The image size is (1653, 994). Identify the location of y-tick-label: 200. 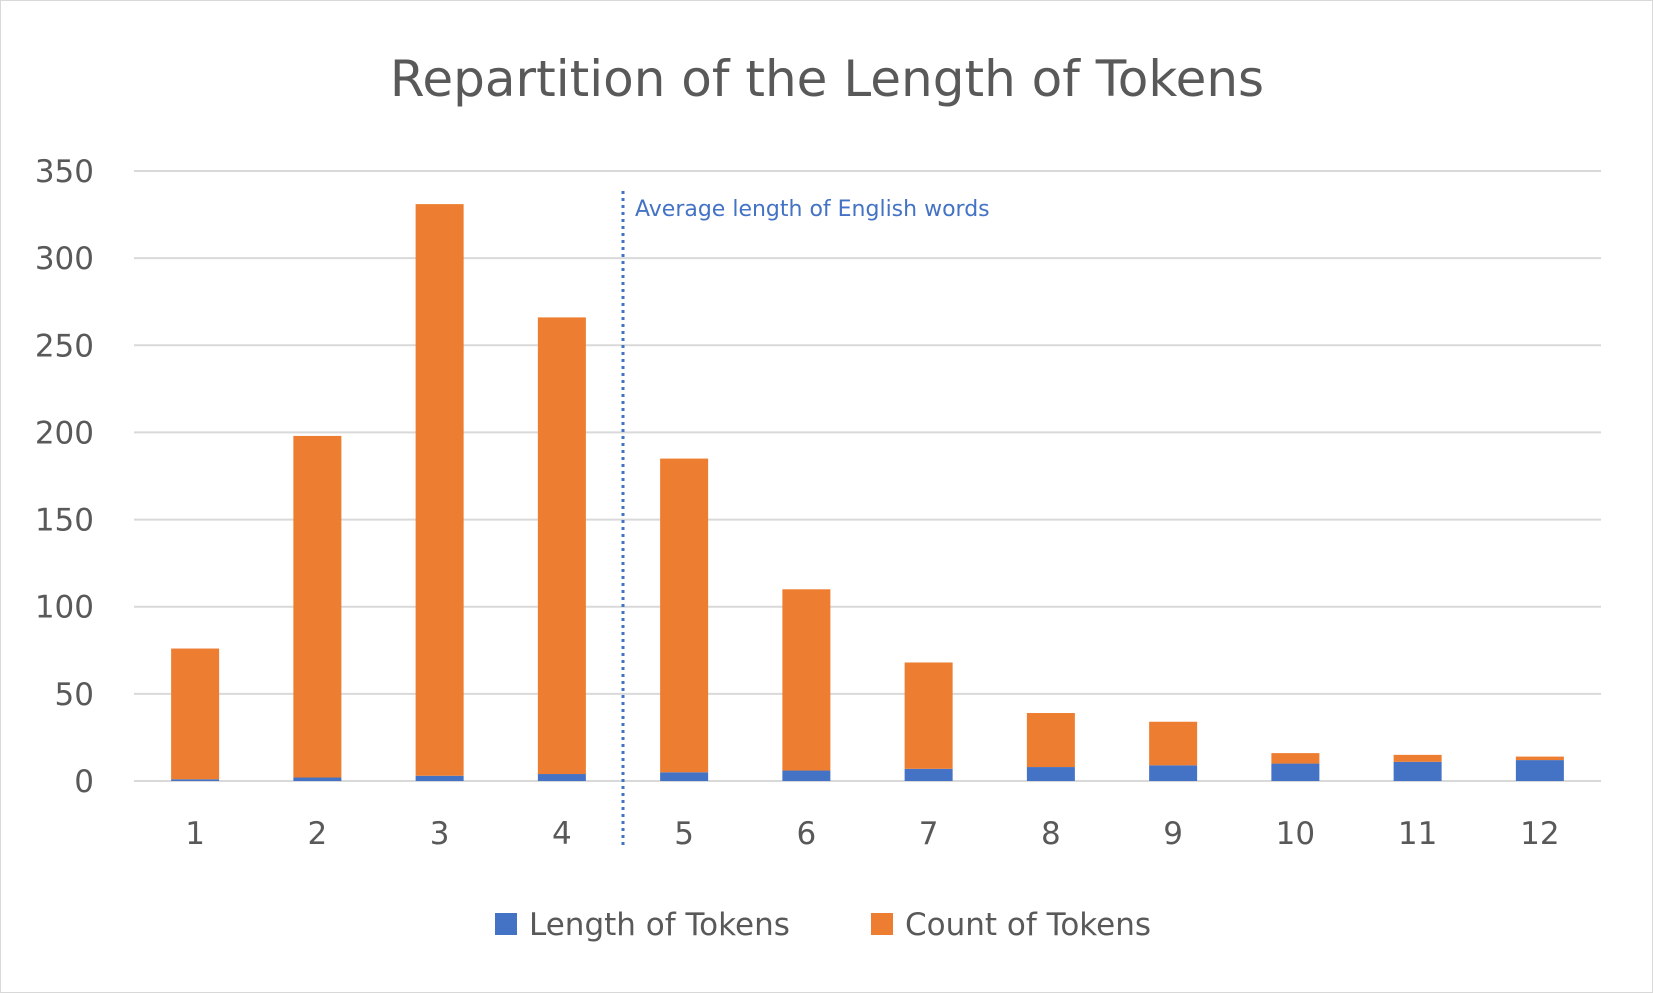
(64, 433).